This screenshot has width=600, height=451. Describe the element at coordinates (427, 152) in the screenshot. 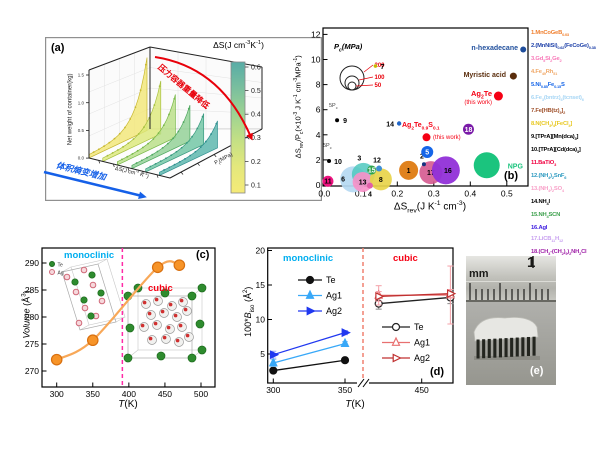

I see `bubble-label-5: 5` at that location.